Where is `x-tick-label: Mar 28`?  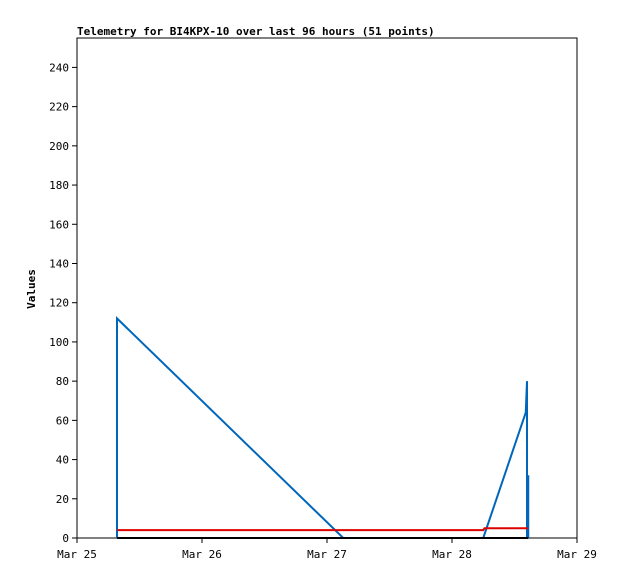
x-tick-label: Mar 28 is located at coordinates (452, 554).